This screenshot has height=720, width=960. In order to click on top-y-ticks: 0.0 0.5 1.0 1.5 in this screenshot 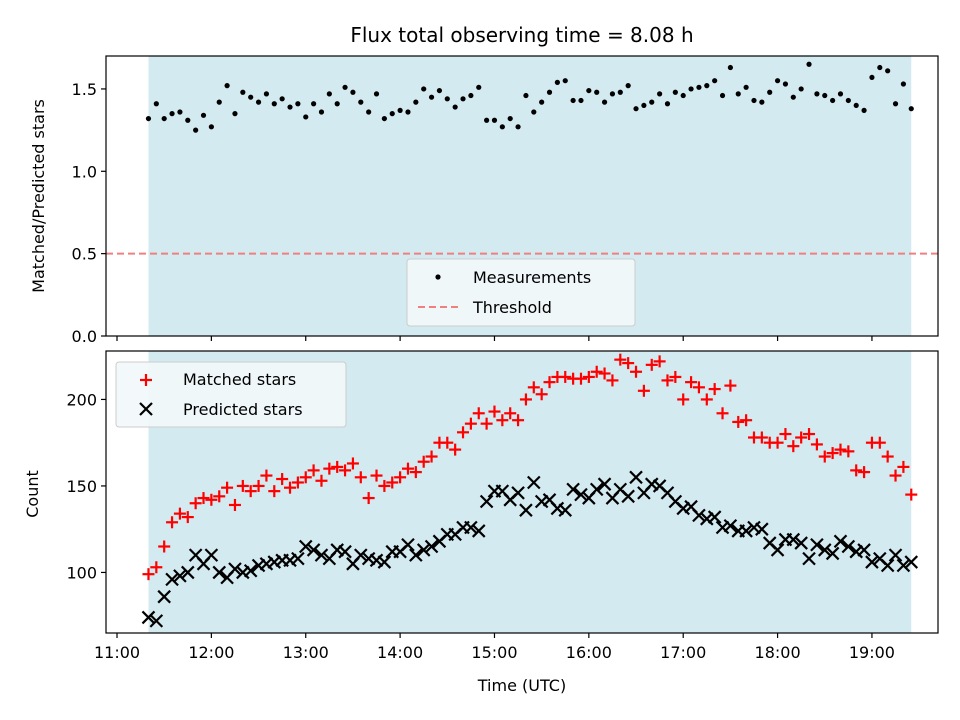, I will do `click(89, 213)`.